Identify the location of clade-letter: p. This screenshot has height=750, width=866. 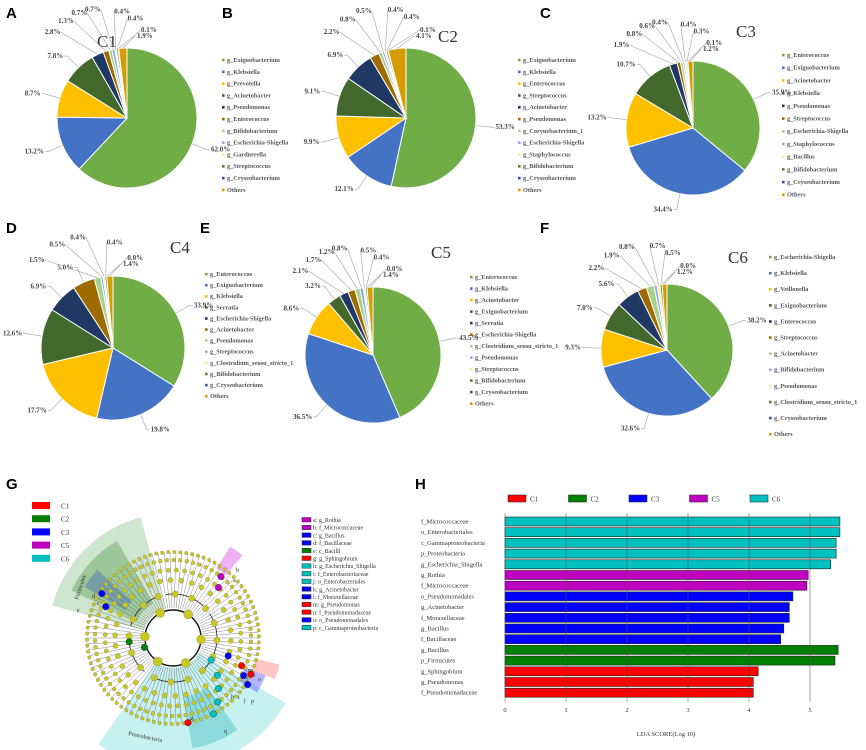
(252, 702).